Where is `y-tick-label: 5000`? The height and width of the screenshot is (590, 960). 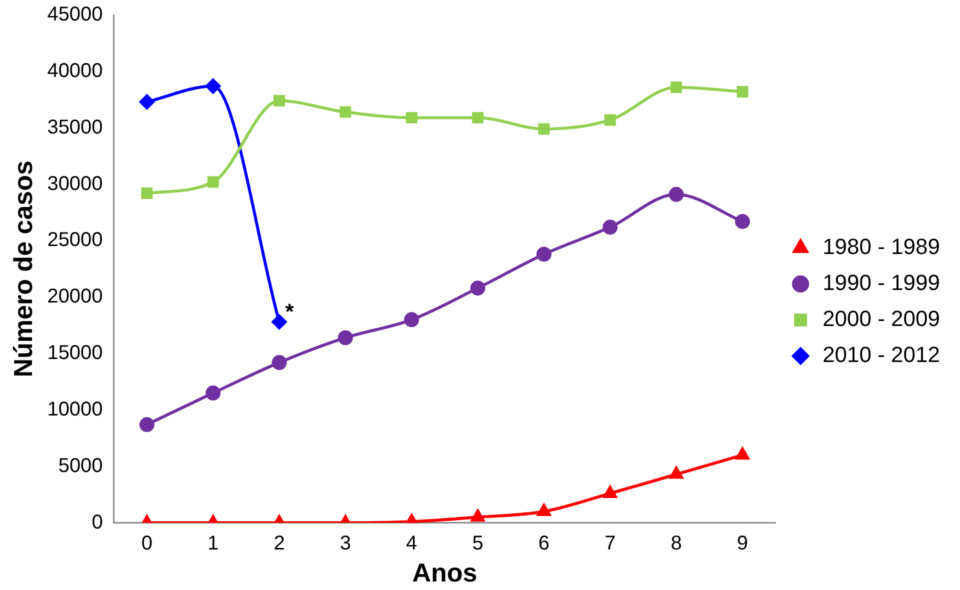 y-tick-label: 5000 is located at coordinates (80, 465).